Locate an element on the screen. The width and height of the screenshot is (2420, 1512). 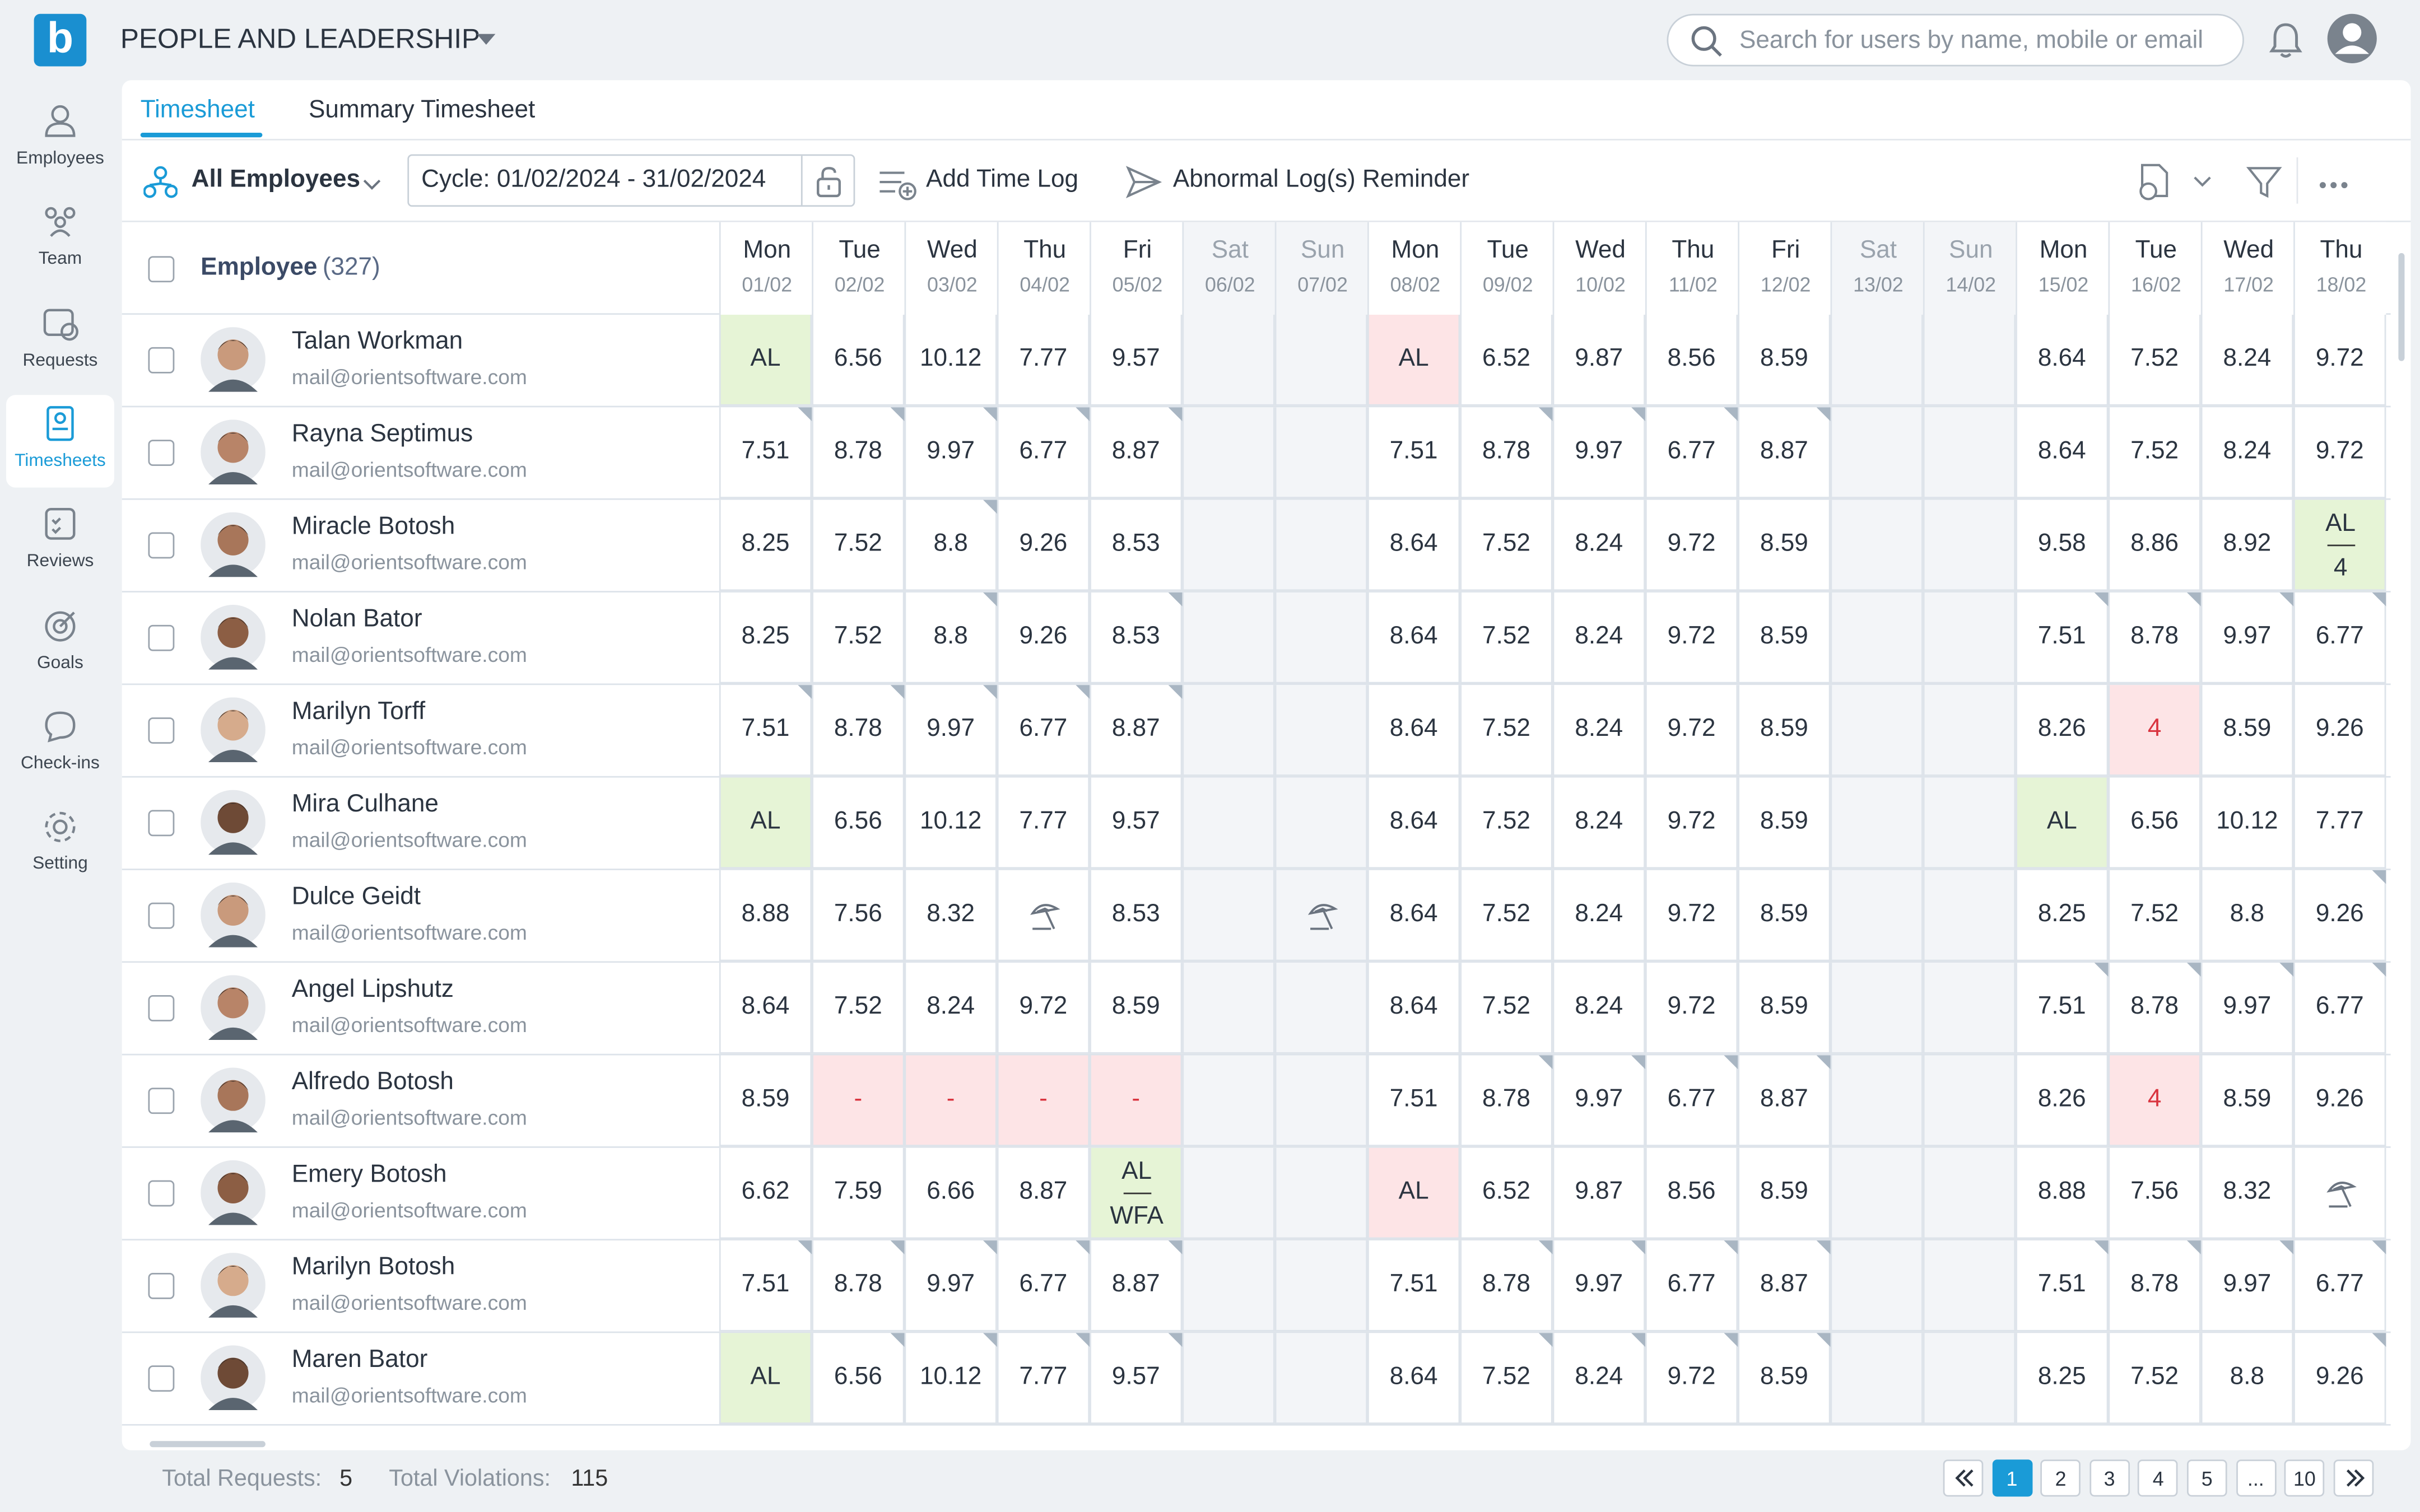
sidebar-item: Timesheets is located at coordinates (60, 442).